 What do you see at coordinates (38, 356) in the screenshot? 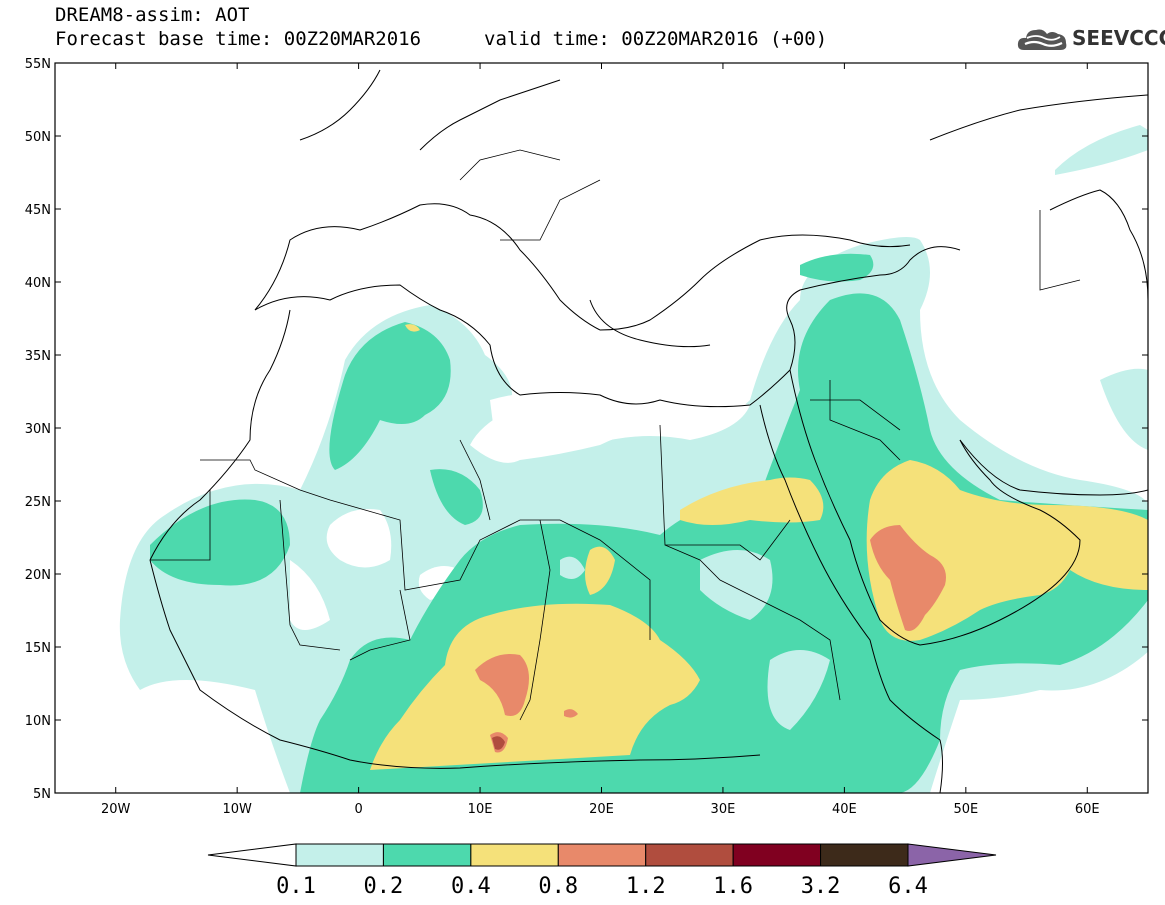
I see `lat-tick-label: 35N` at bounding box center [38, 356].